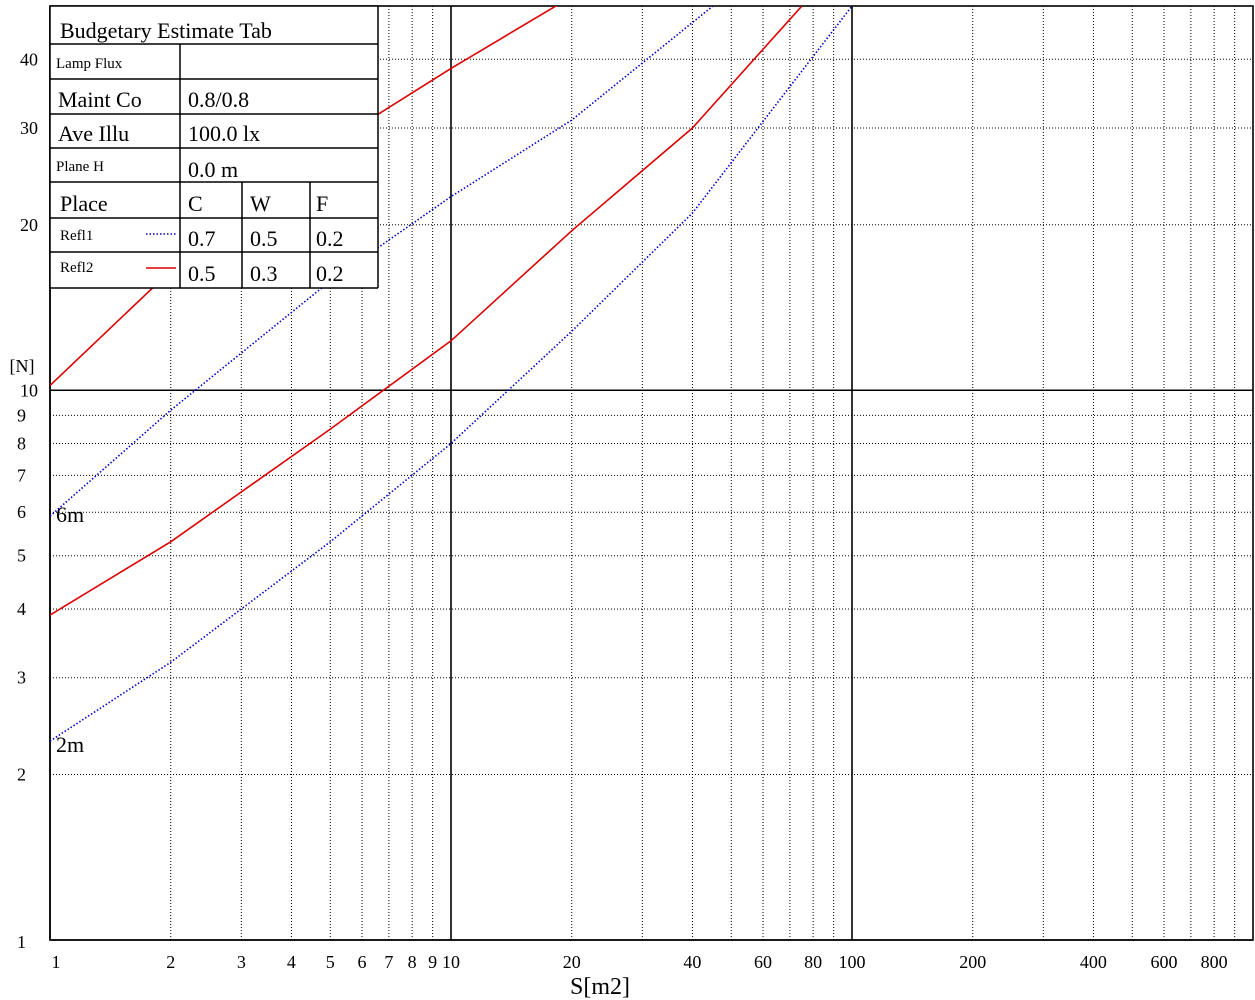 This screenshot has width=1255, height=1000. I want to click on y-axis-label: [N], so click(22, 366).